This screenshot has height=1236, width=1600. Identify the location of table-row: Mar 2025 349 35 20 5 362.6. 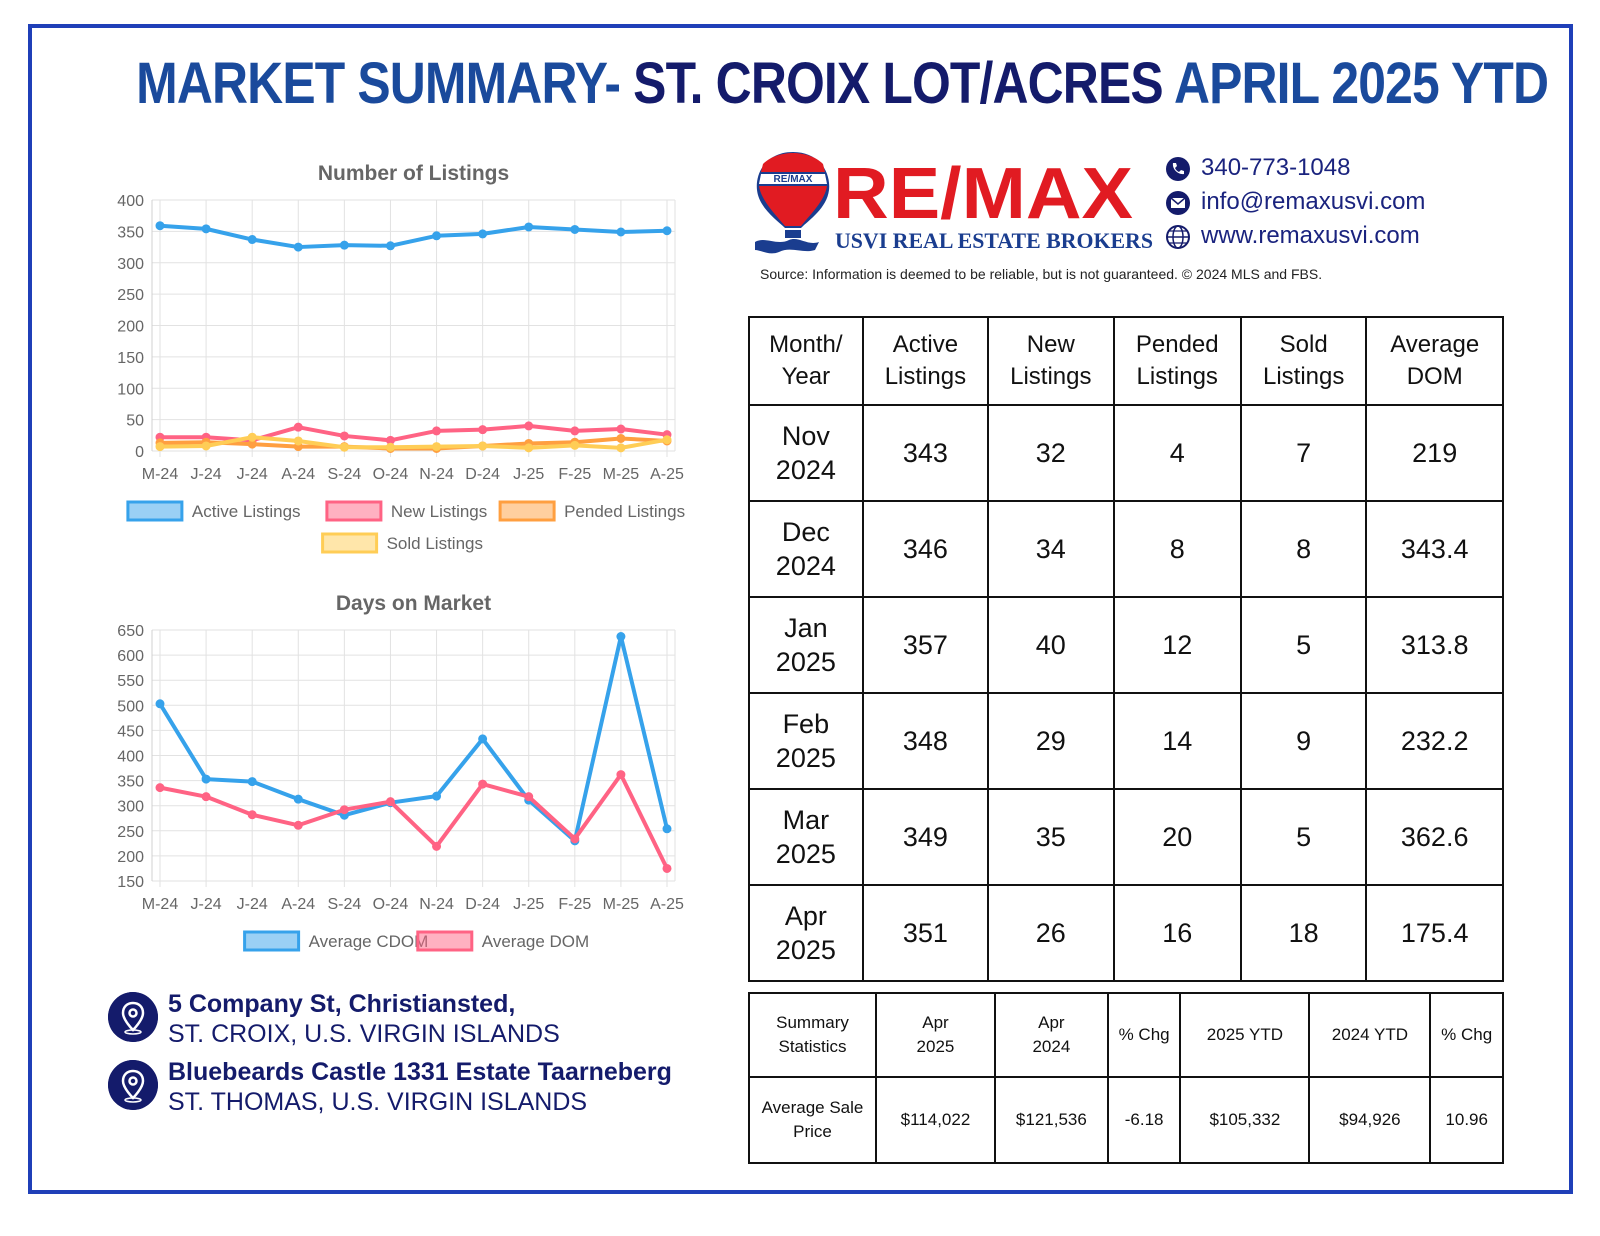
(1126, 837).